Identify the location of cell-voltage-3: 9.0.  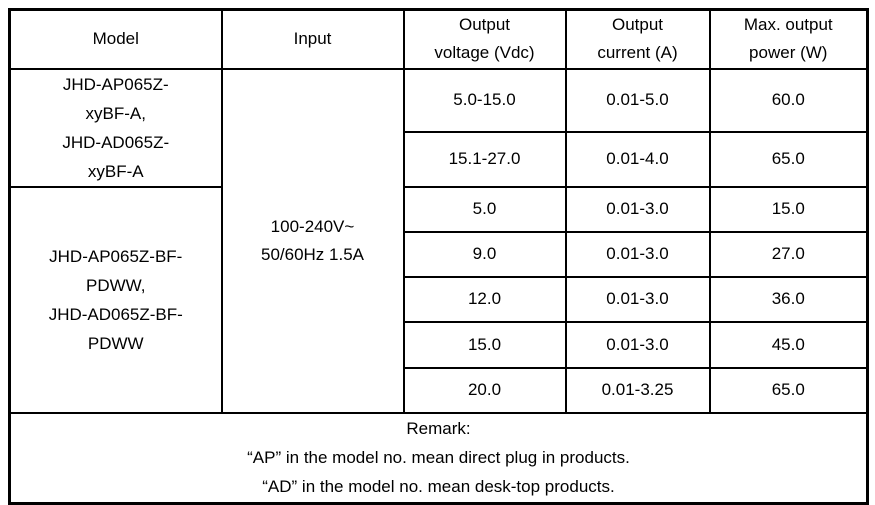
(484, 254).